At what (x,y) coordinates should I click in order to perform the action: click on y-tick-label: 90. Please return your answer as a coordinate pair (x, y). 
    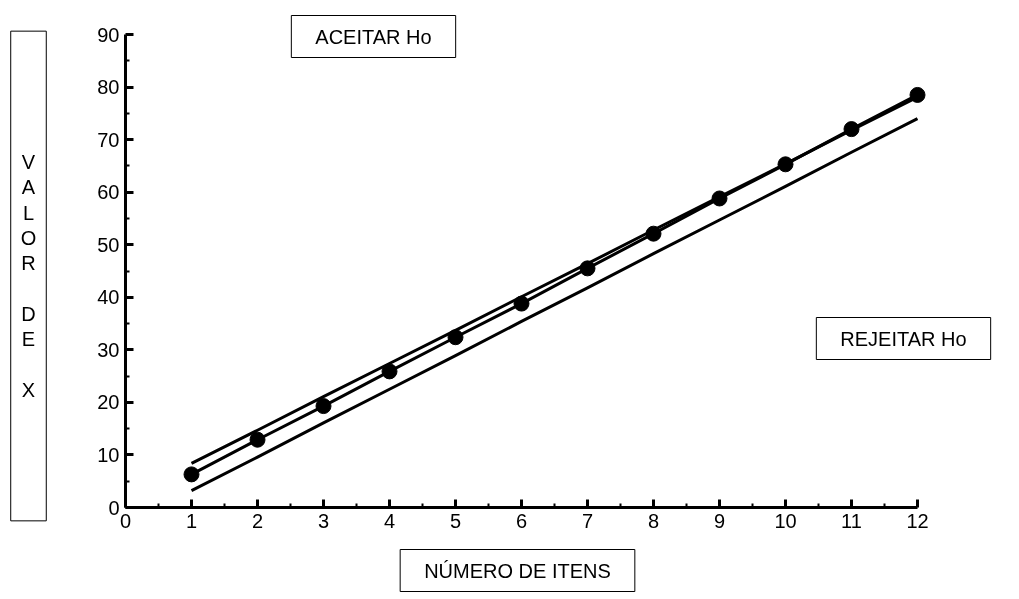
    Looking at the image, I should click on (108, 34).